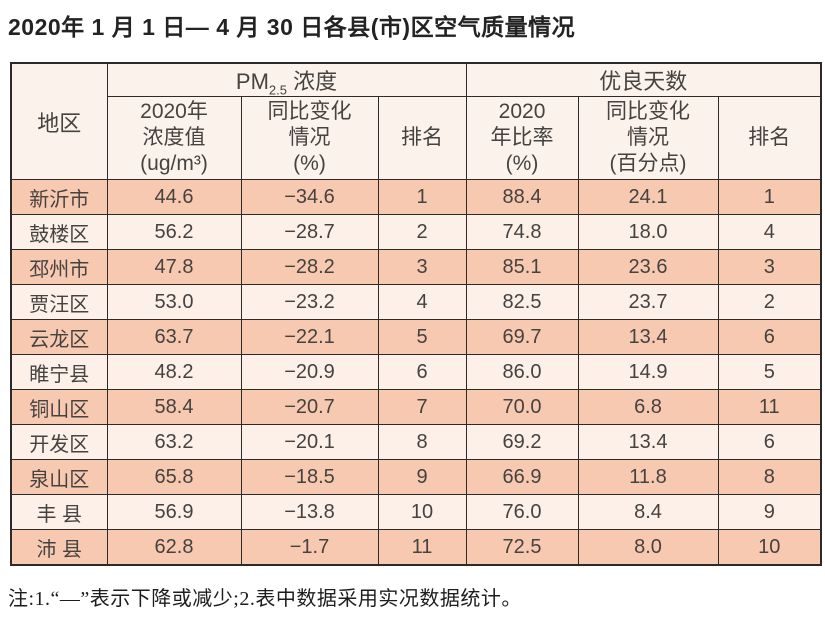 The width and height of the screenshot is (825, 620). What do you see at coordinates (292, 27) in the screenshot?
I see `page-title: 2020年 1 月 1 日— 4 月 30 日各县(市)区空气质量情况` at bounding box center [292, 27].